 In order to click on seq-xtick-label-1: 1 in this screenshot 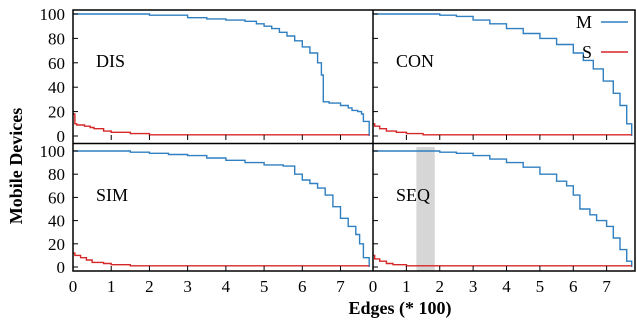, I will do `click(406, 286)`.